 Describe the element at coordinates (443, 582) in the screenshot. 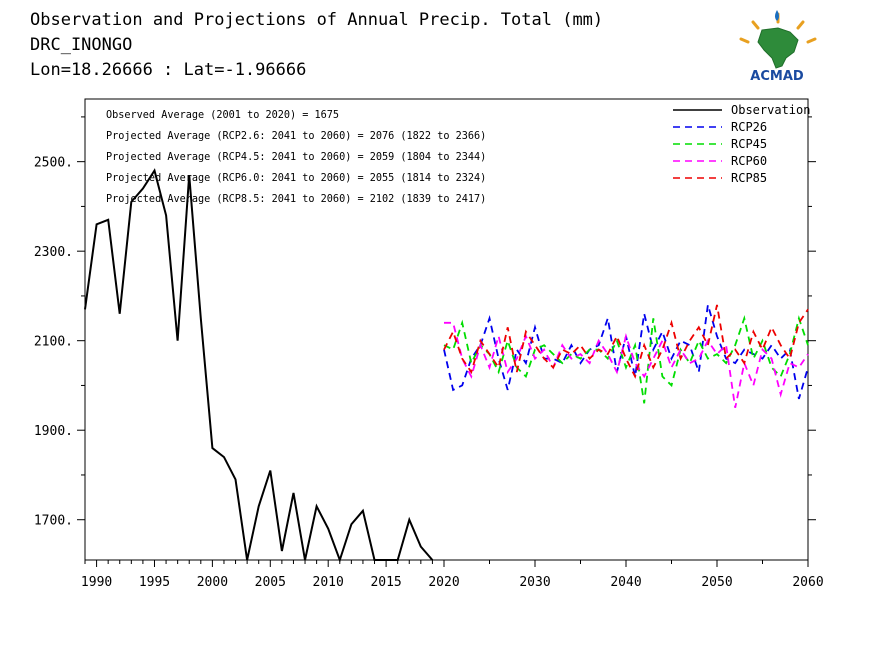

I see `x-tick-label: 2020` at that location.